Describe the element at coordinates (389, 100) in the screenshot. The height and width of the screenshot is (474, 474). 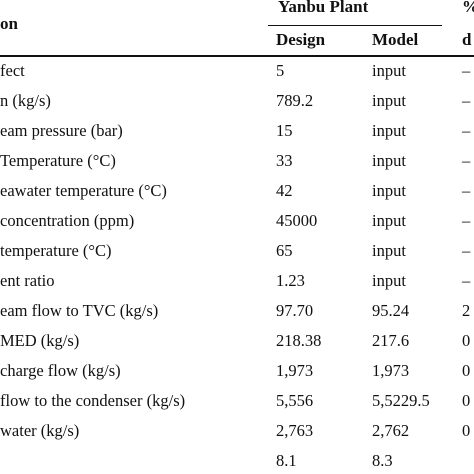
I see `row-1-model: input` at that location.